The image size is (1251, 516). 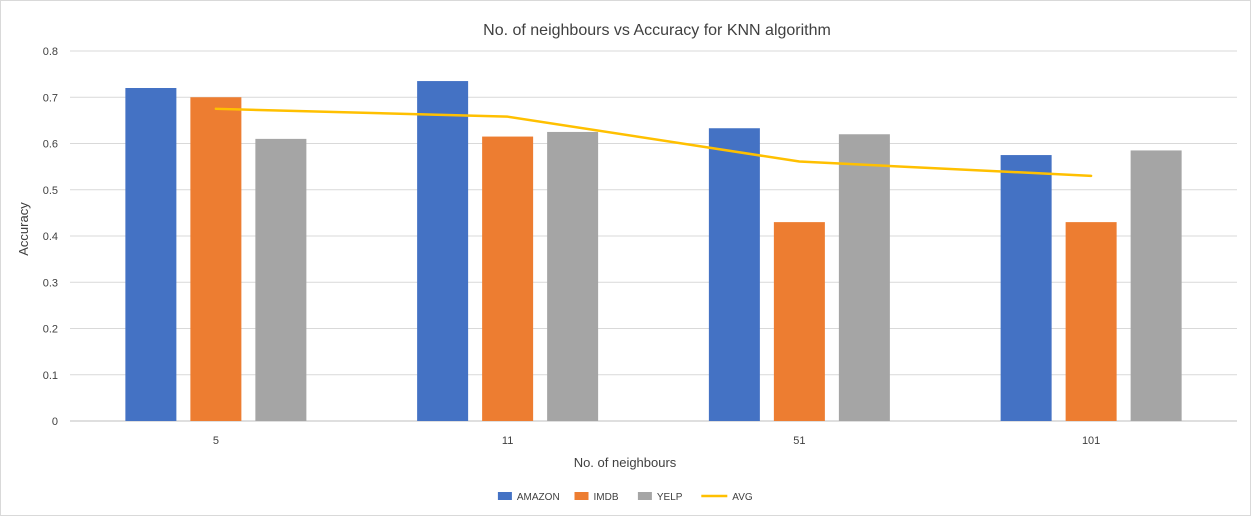 I want to click on line-avg, so click(x=653, y=142).